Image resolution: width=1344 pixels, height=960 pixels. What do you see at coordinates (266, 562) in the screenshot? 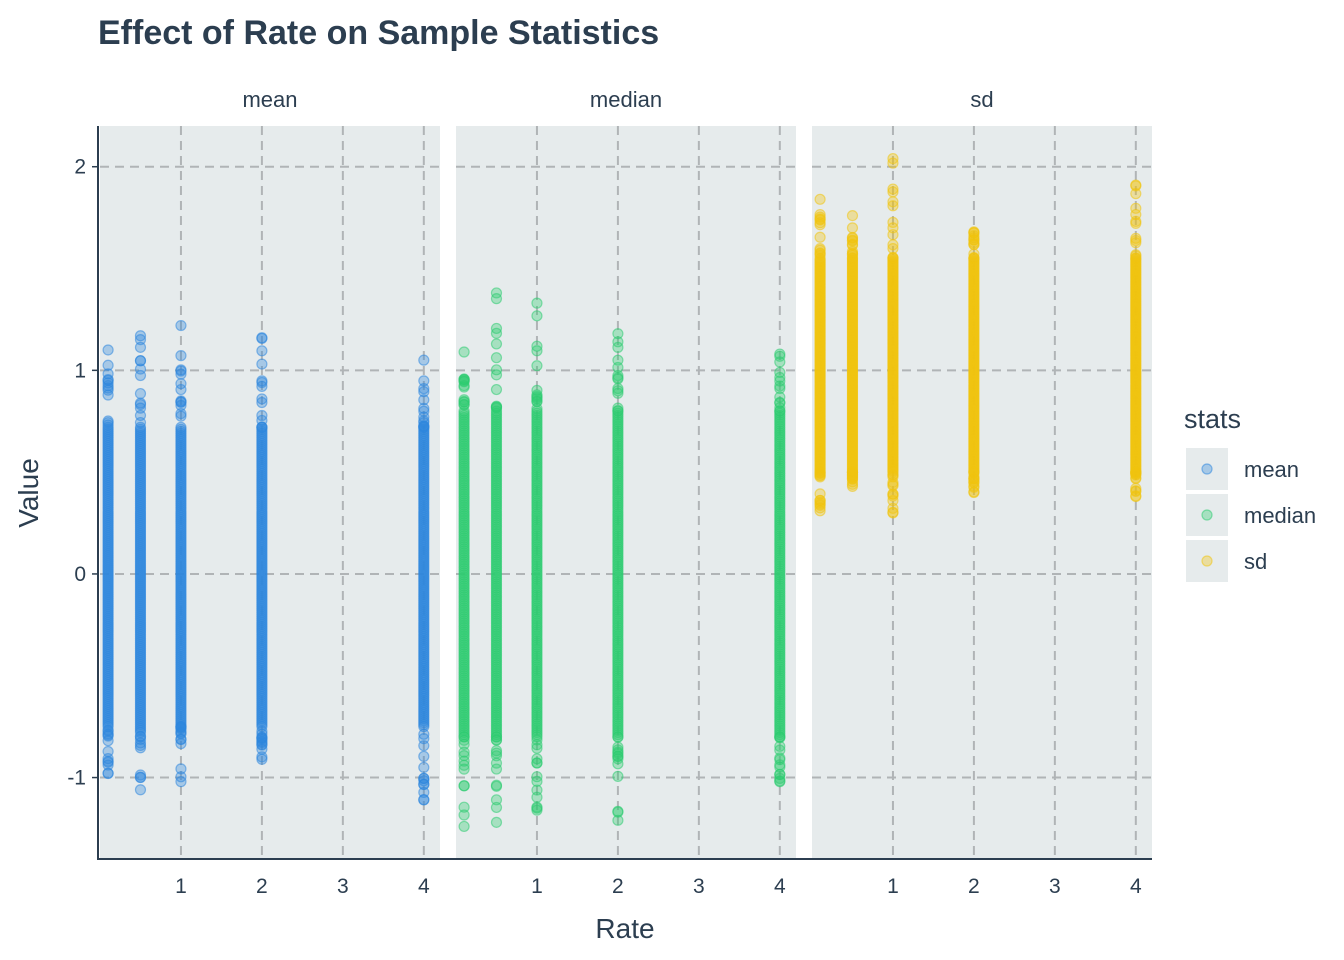
I see `series-mean` at bounding box center [266, 562].